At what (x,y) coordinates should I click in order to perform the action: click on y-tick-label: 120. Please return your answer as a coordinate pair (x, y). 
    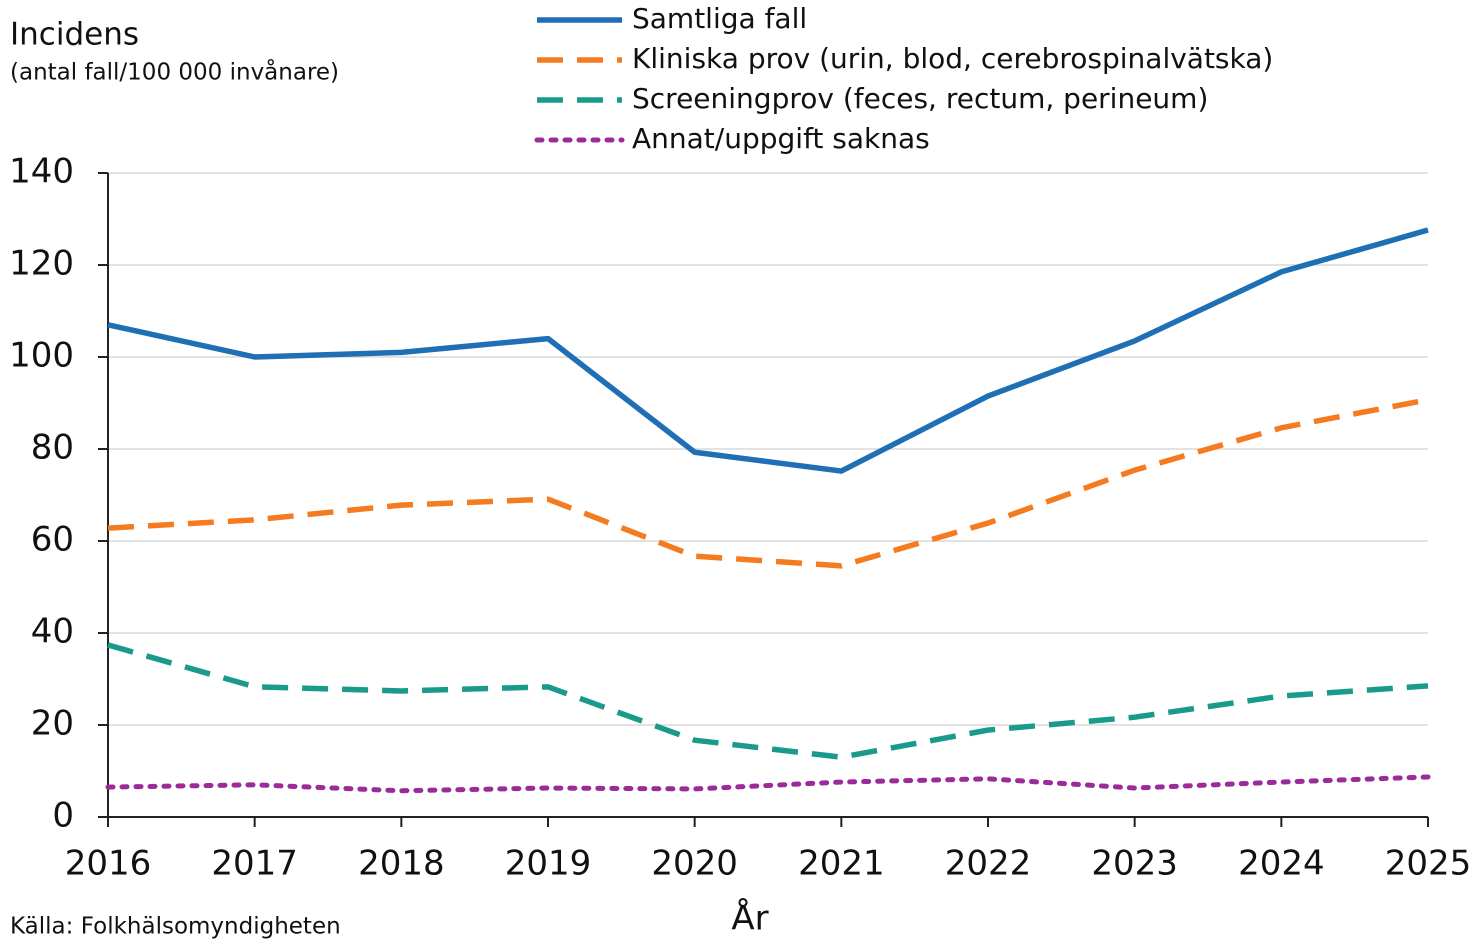
    Looking at the image, I should click on (41, 264).